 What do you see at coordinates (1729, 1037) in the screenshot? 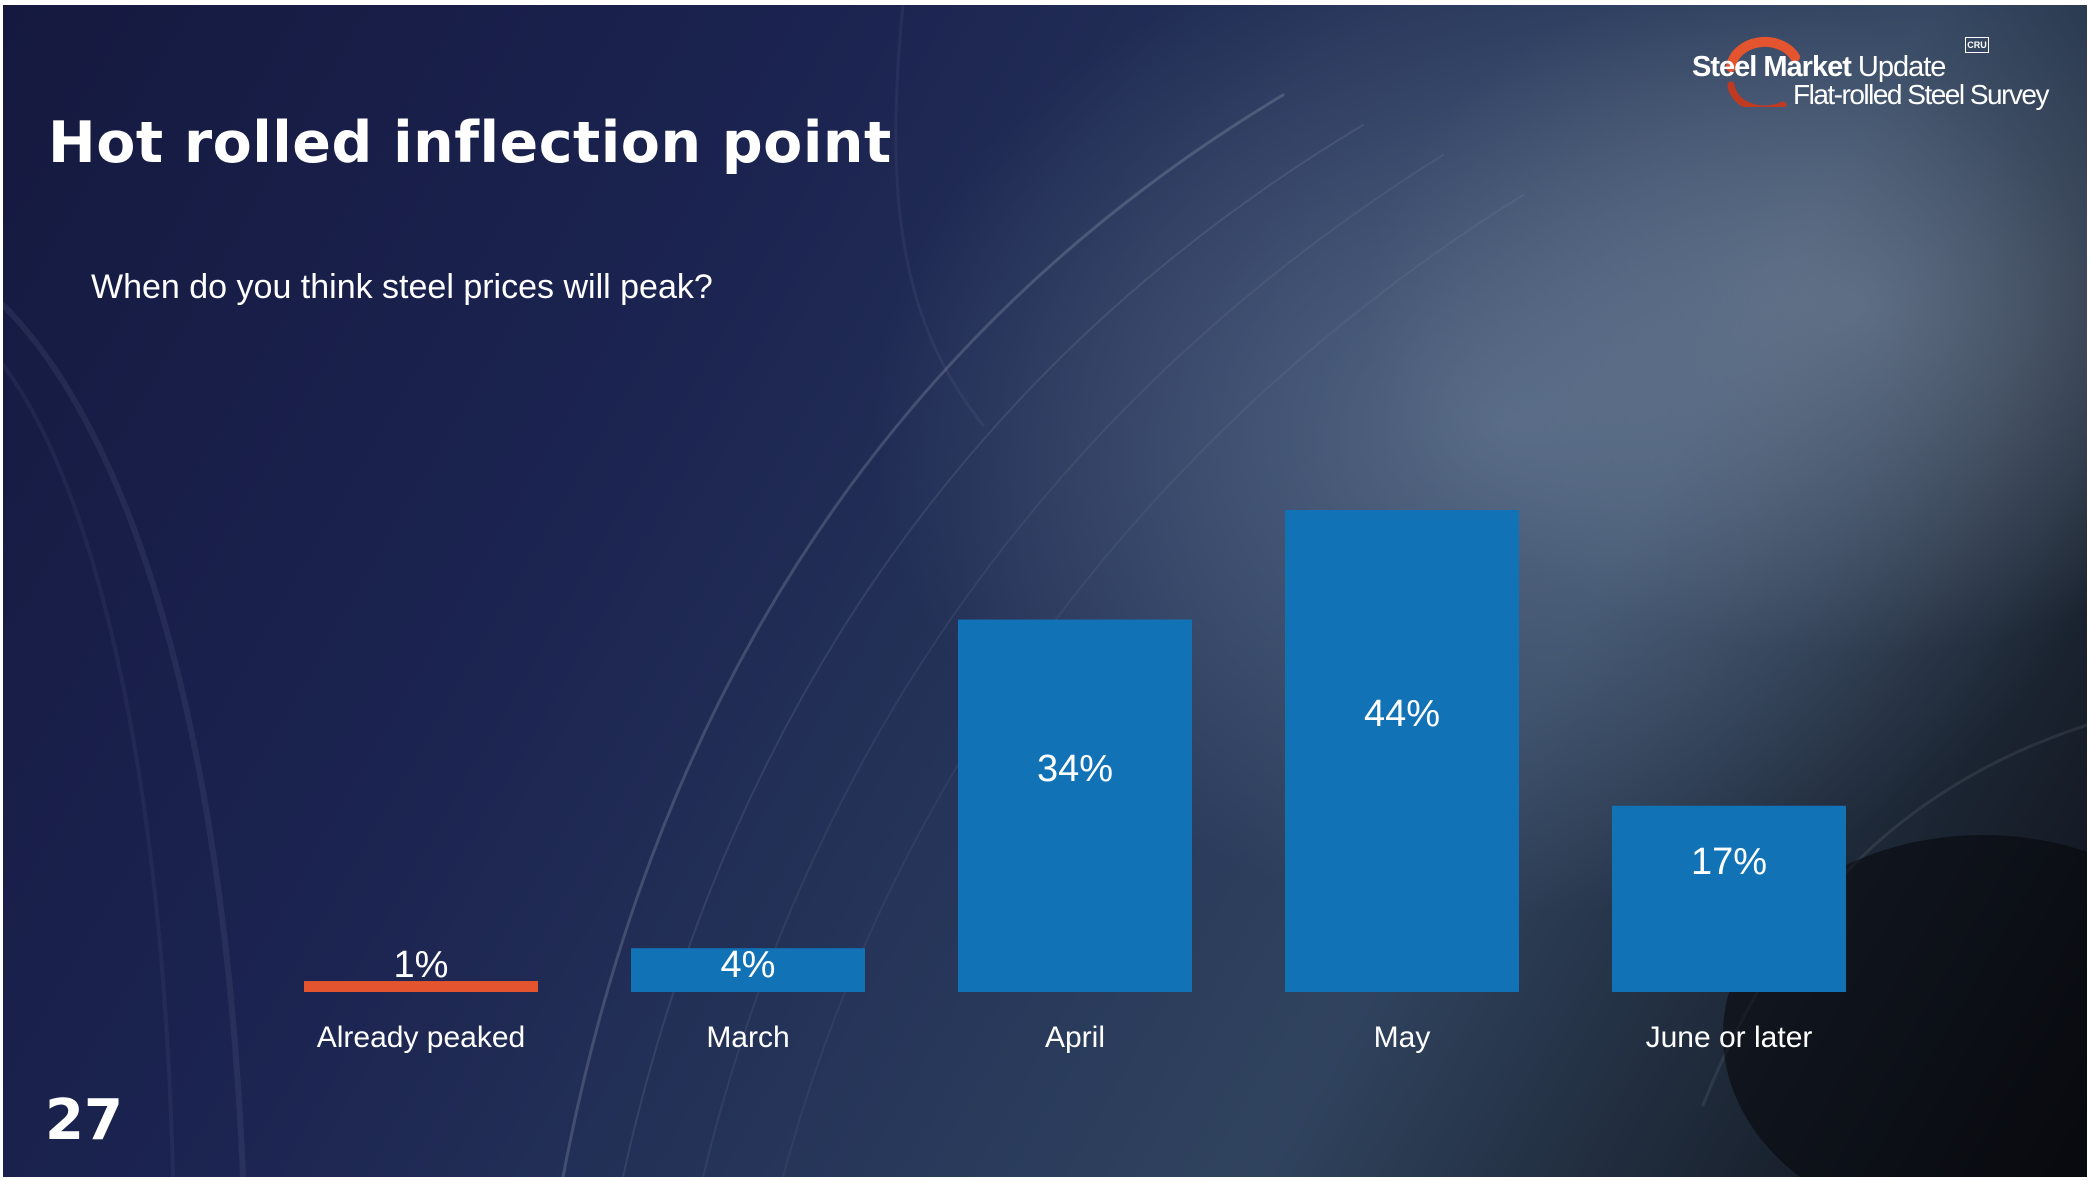
I see `category-label: June or later` at bounding box center [1729, 1037].